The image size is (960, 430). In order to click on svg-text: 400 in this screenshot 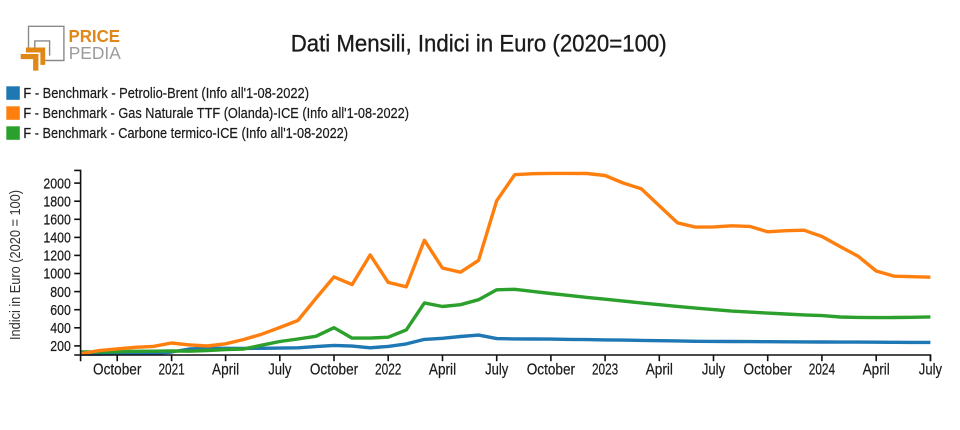, I will do `click(60, 328)`.